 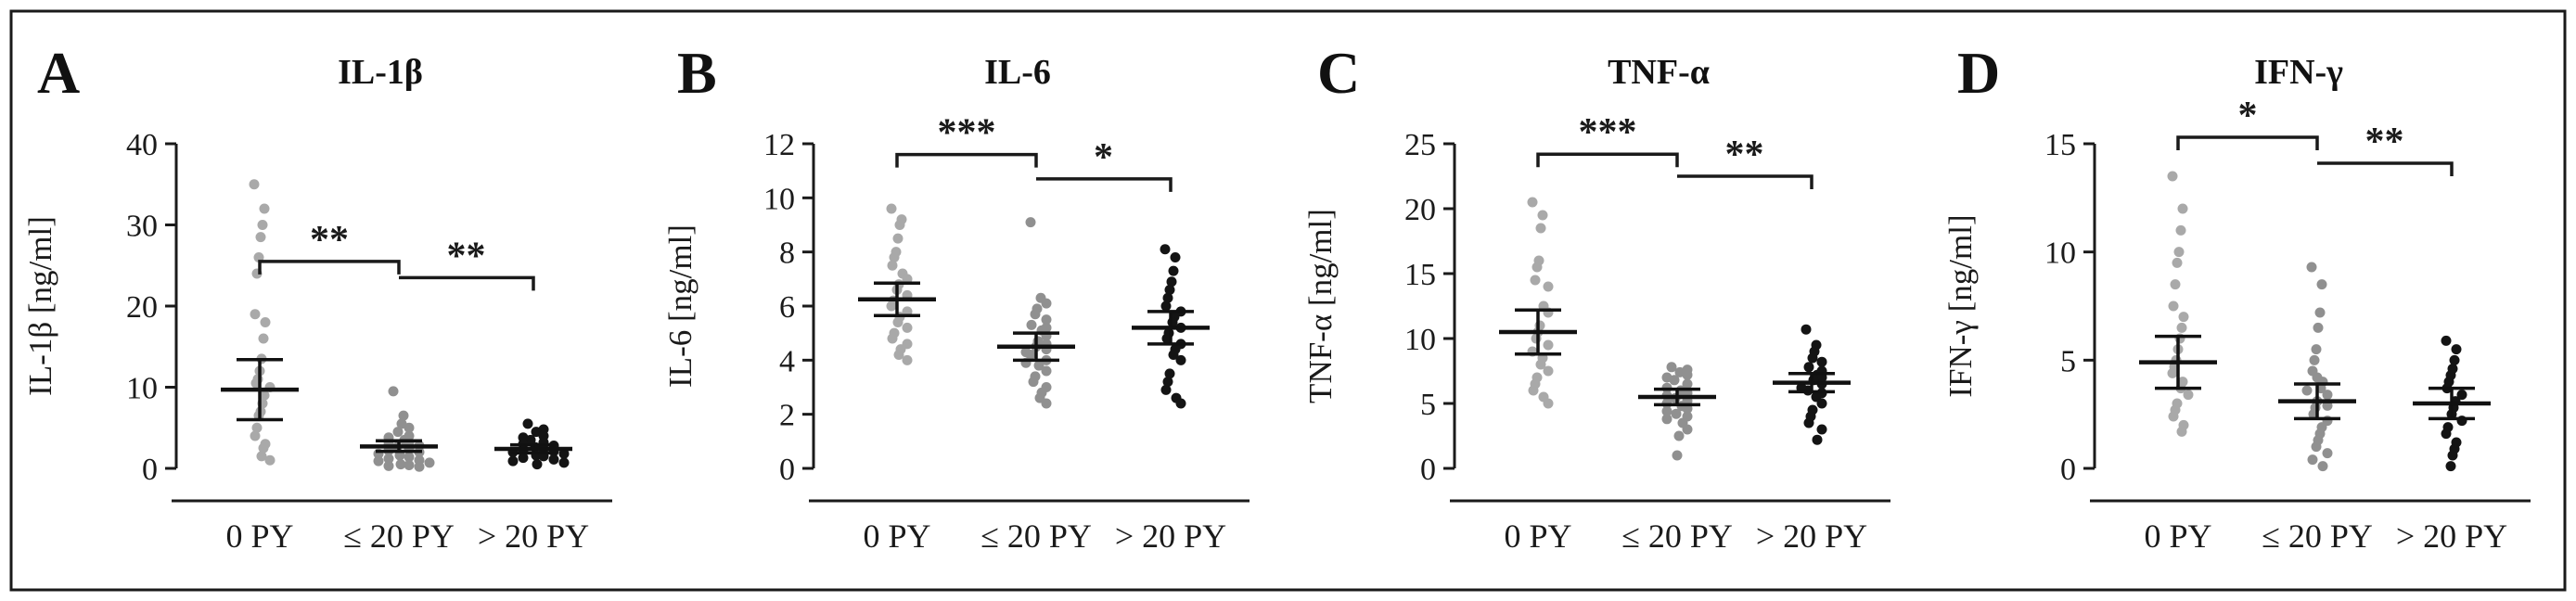 What do you see at coordinates (1978, 73) in the screenshot?
I see `panel-letter: D` at bounding box center [1978, 73].